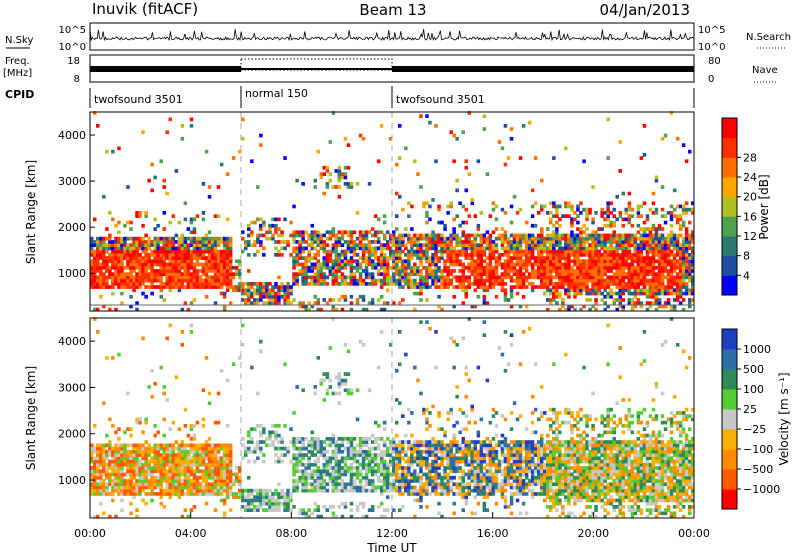 The width and height of the screenshot is (800, 554). I want to click on date-title: 04/Jan/2013, so click(645, 10).